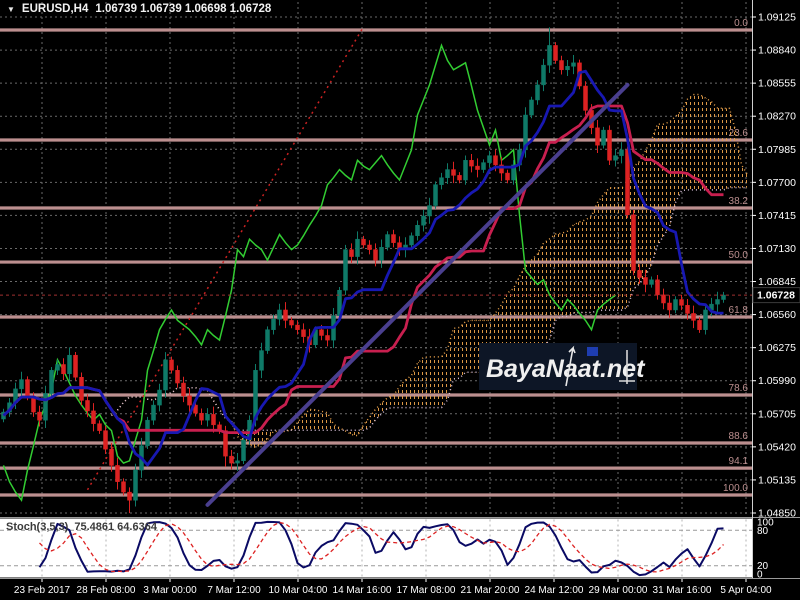  I want to click on time-axis-label: 10 Mar 04:00, so click(298, 590).